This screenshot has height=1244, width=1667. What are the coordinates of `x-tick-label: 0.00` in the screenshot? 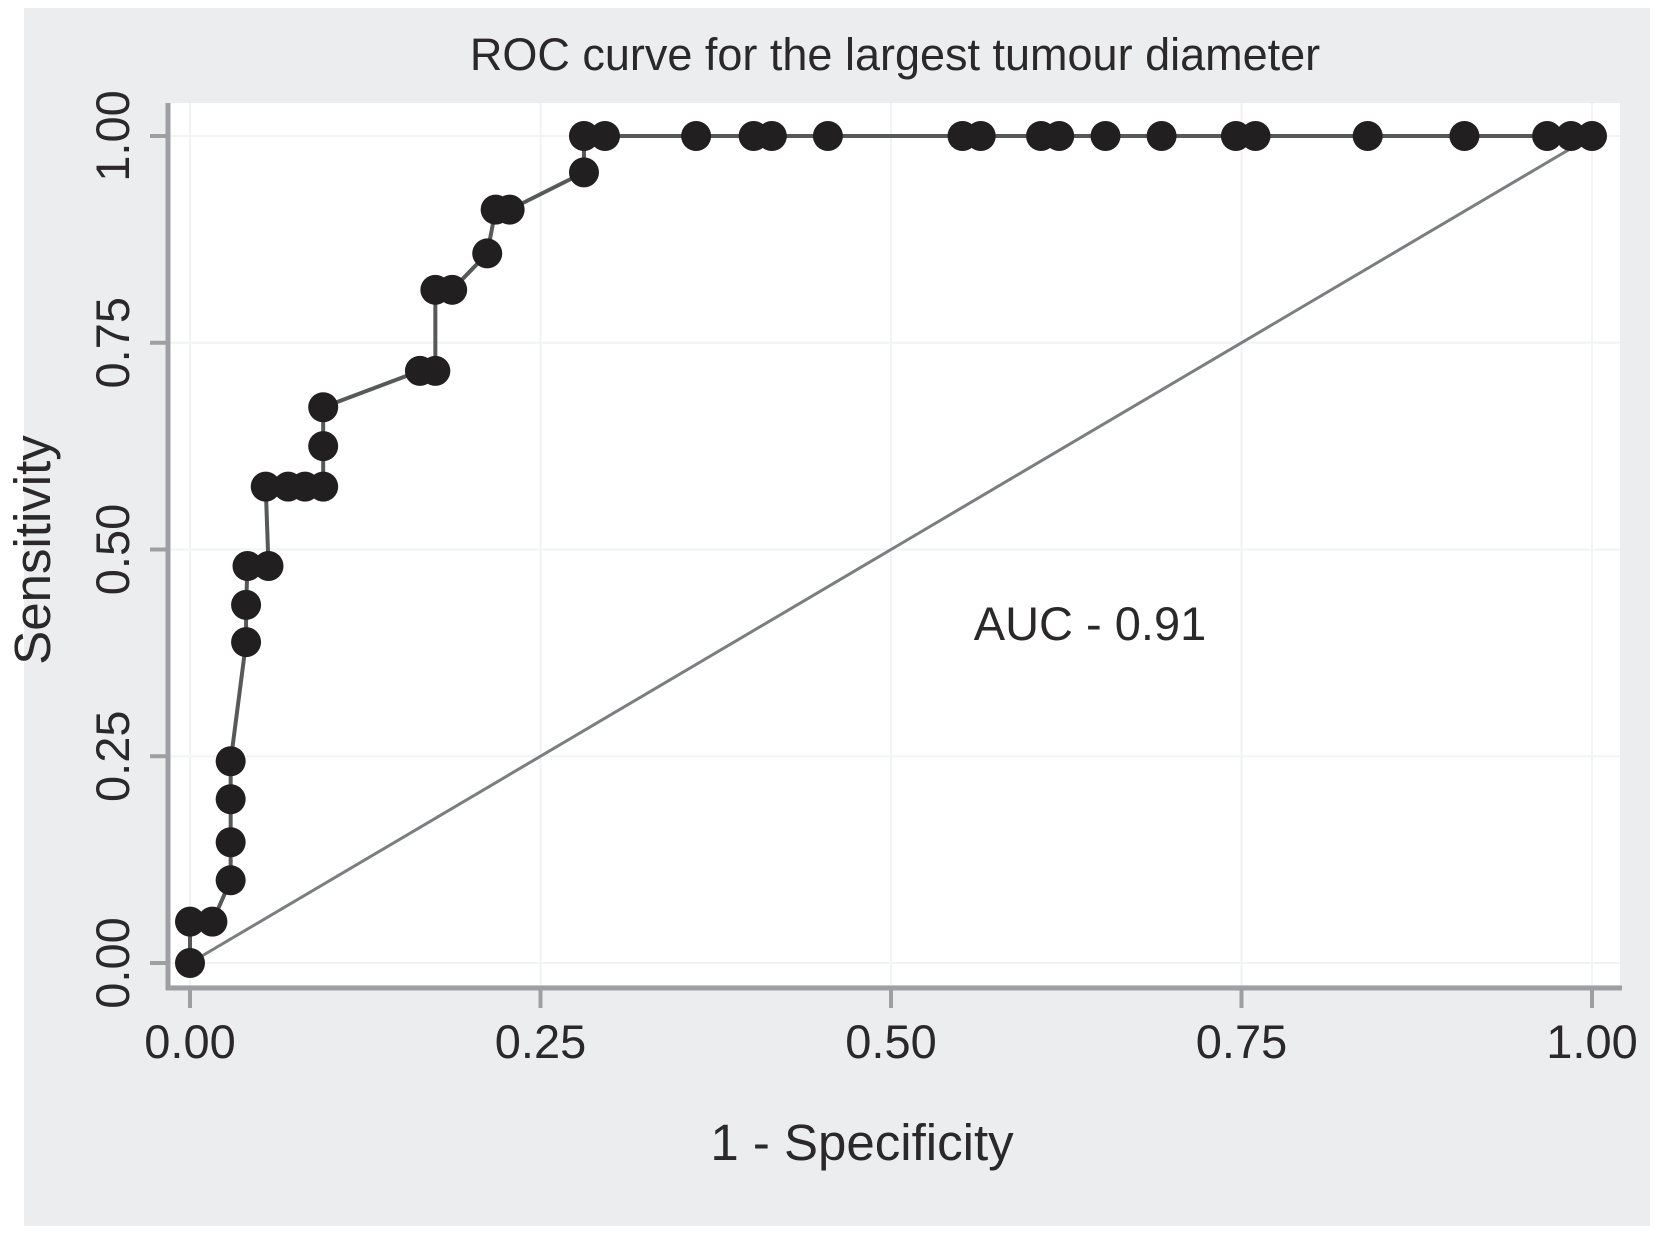 It's located at (189, 1041).